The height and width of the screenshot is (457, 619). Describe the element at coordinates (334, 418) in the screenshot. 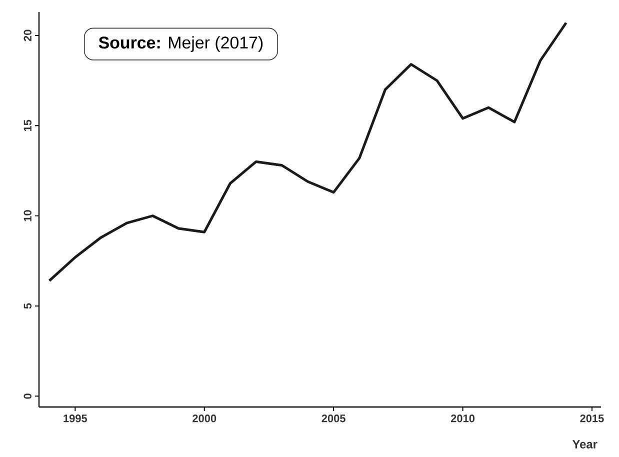

I see `x-tick-label: 2005` at that location.